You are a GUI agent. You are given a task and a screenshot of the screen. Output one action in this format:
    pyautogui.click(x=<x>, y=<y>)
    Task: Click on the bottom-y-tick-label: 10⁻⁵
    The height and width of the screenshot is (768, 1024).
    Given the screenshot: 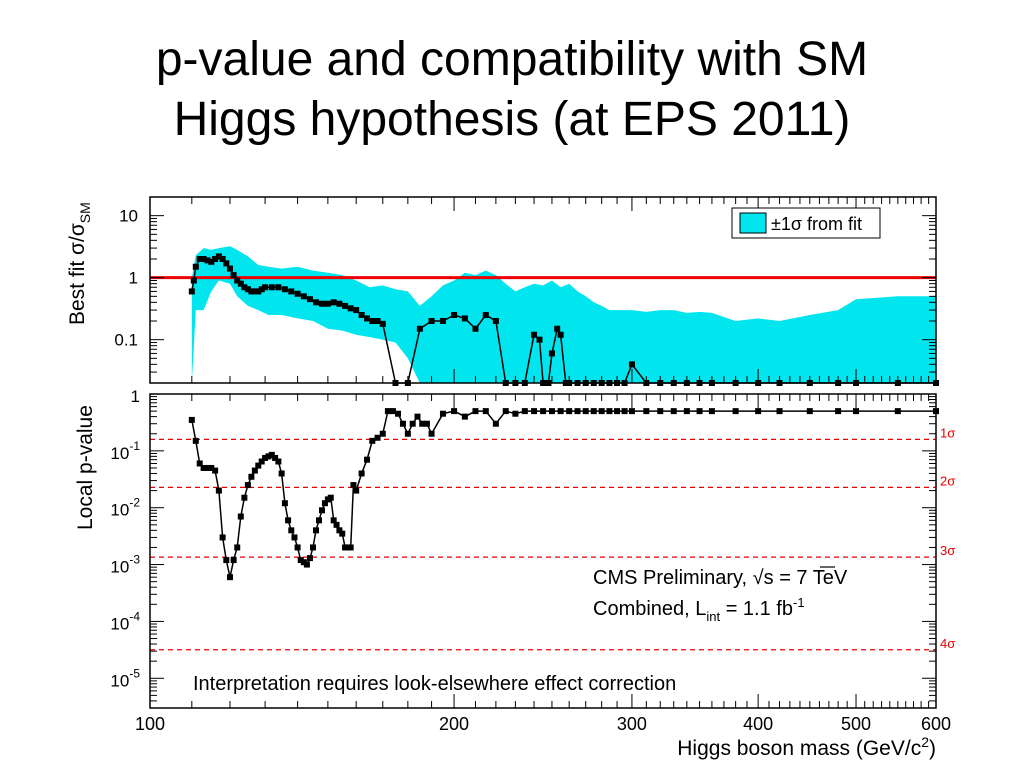 What is the action you would take?
    pyautogui.click(x=125, y=678)
    